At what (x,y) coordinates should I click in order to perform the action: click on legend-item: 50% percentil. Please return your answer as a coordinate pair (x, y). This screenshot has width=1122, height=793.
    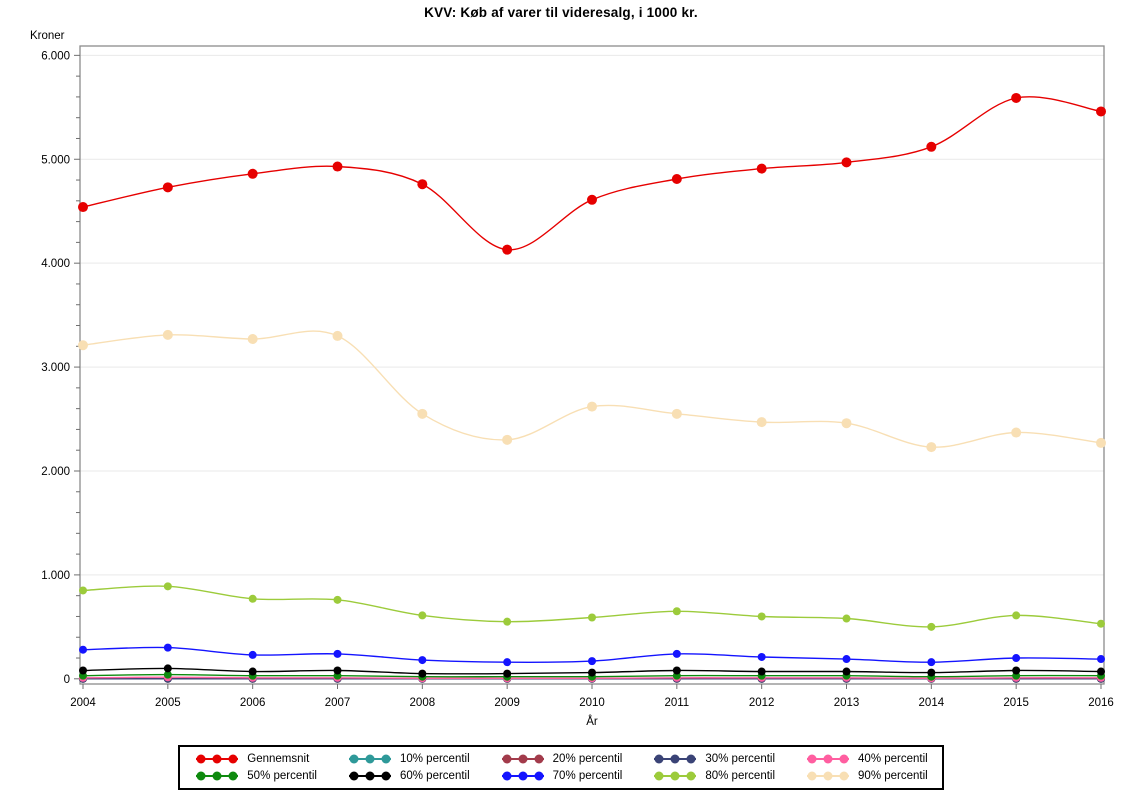
    Looking at the image, I should click on (255, 775).